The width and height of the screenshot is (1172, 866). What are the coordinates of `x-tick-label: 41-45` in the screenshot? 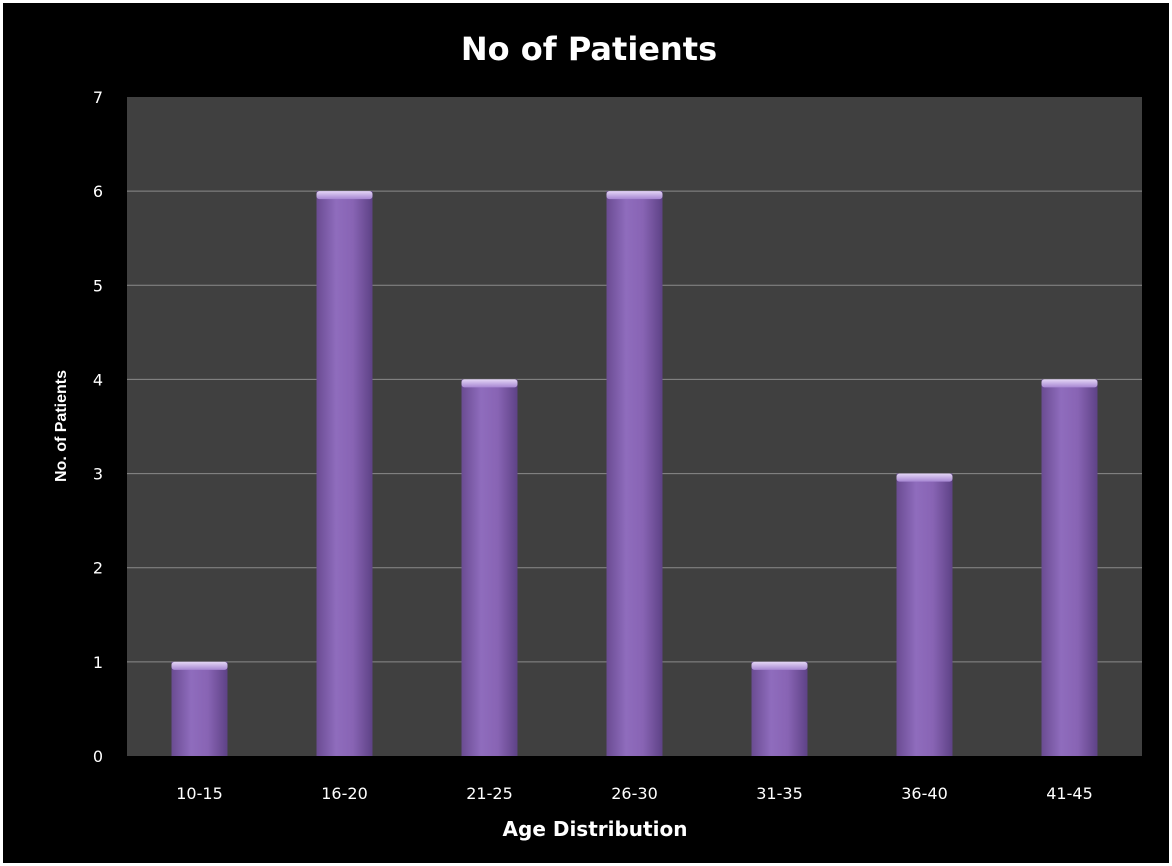 It's located at (1069, 793).